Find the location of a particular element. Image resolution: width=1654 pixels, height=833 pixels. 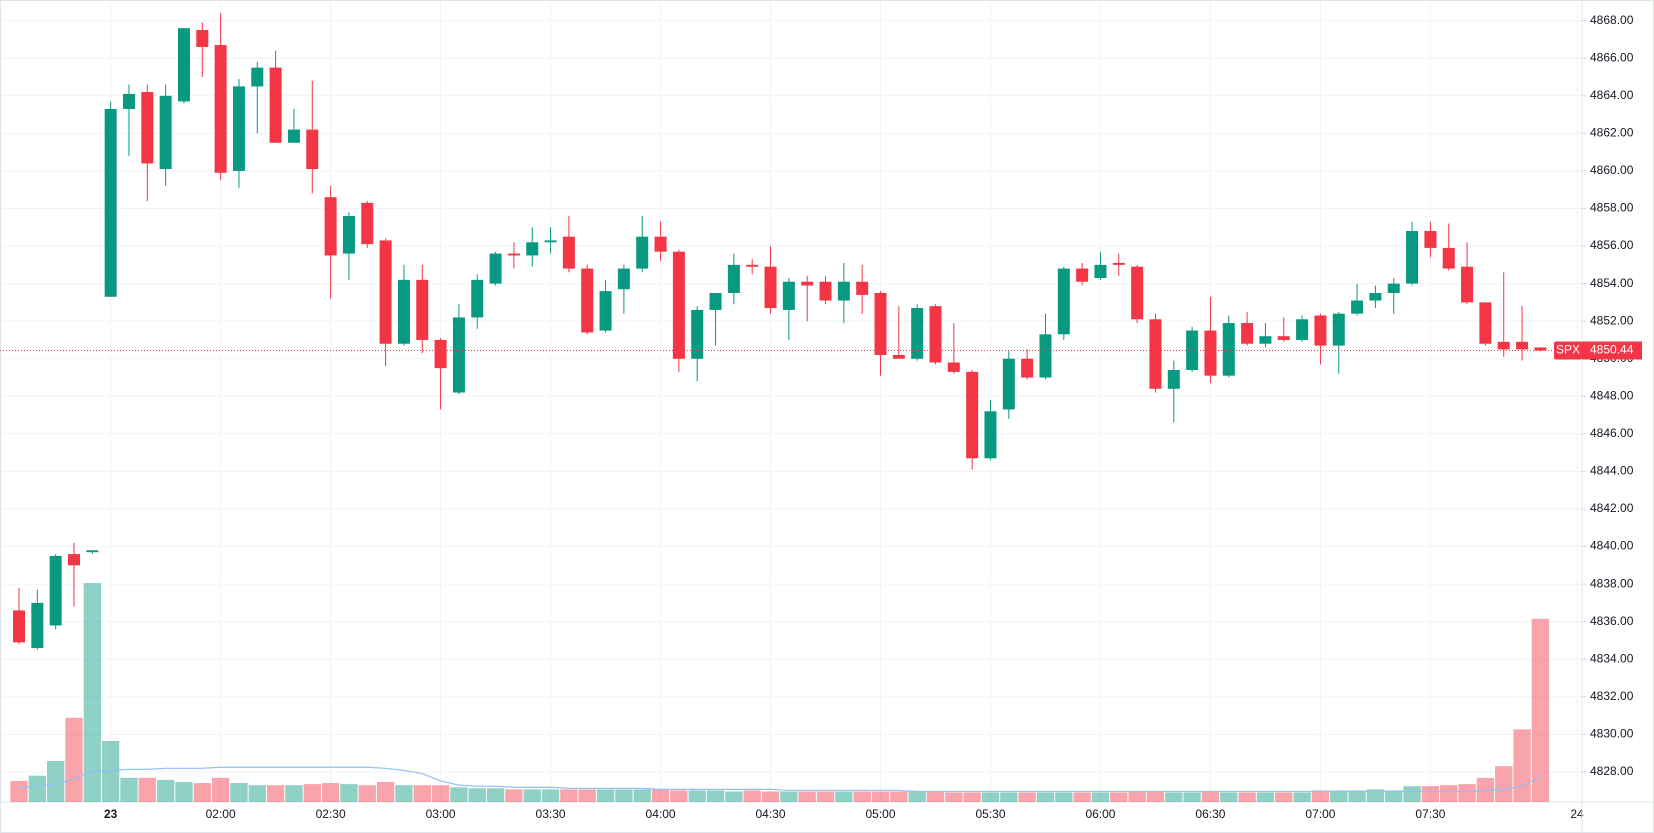

y-tick-label: 4840.00 is located at coordinates (1612, 546).